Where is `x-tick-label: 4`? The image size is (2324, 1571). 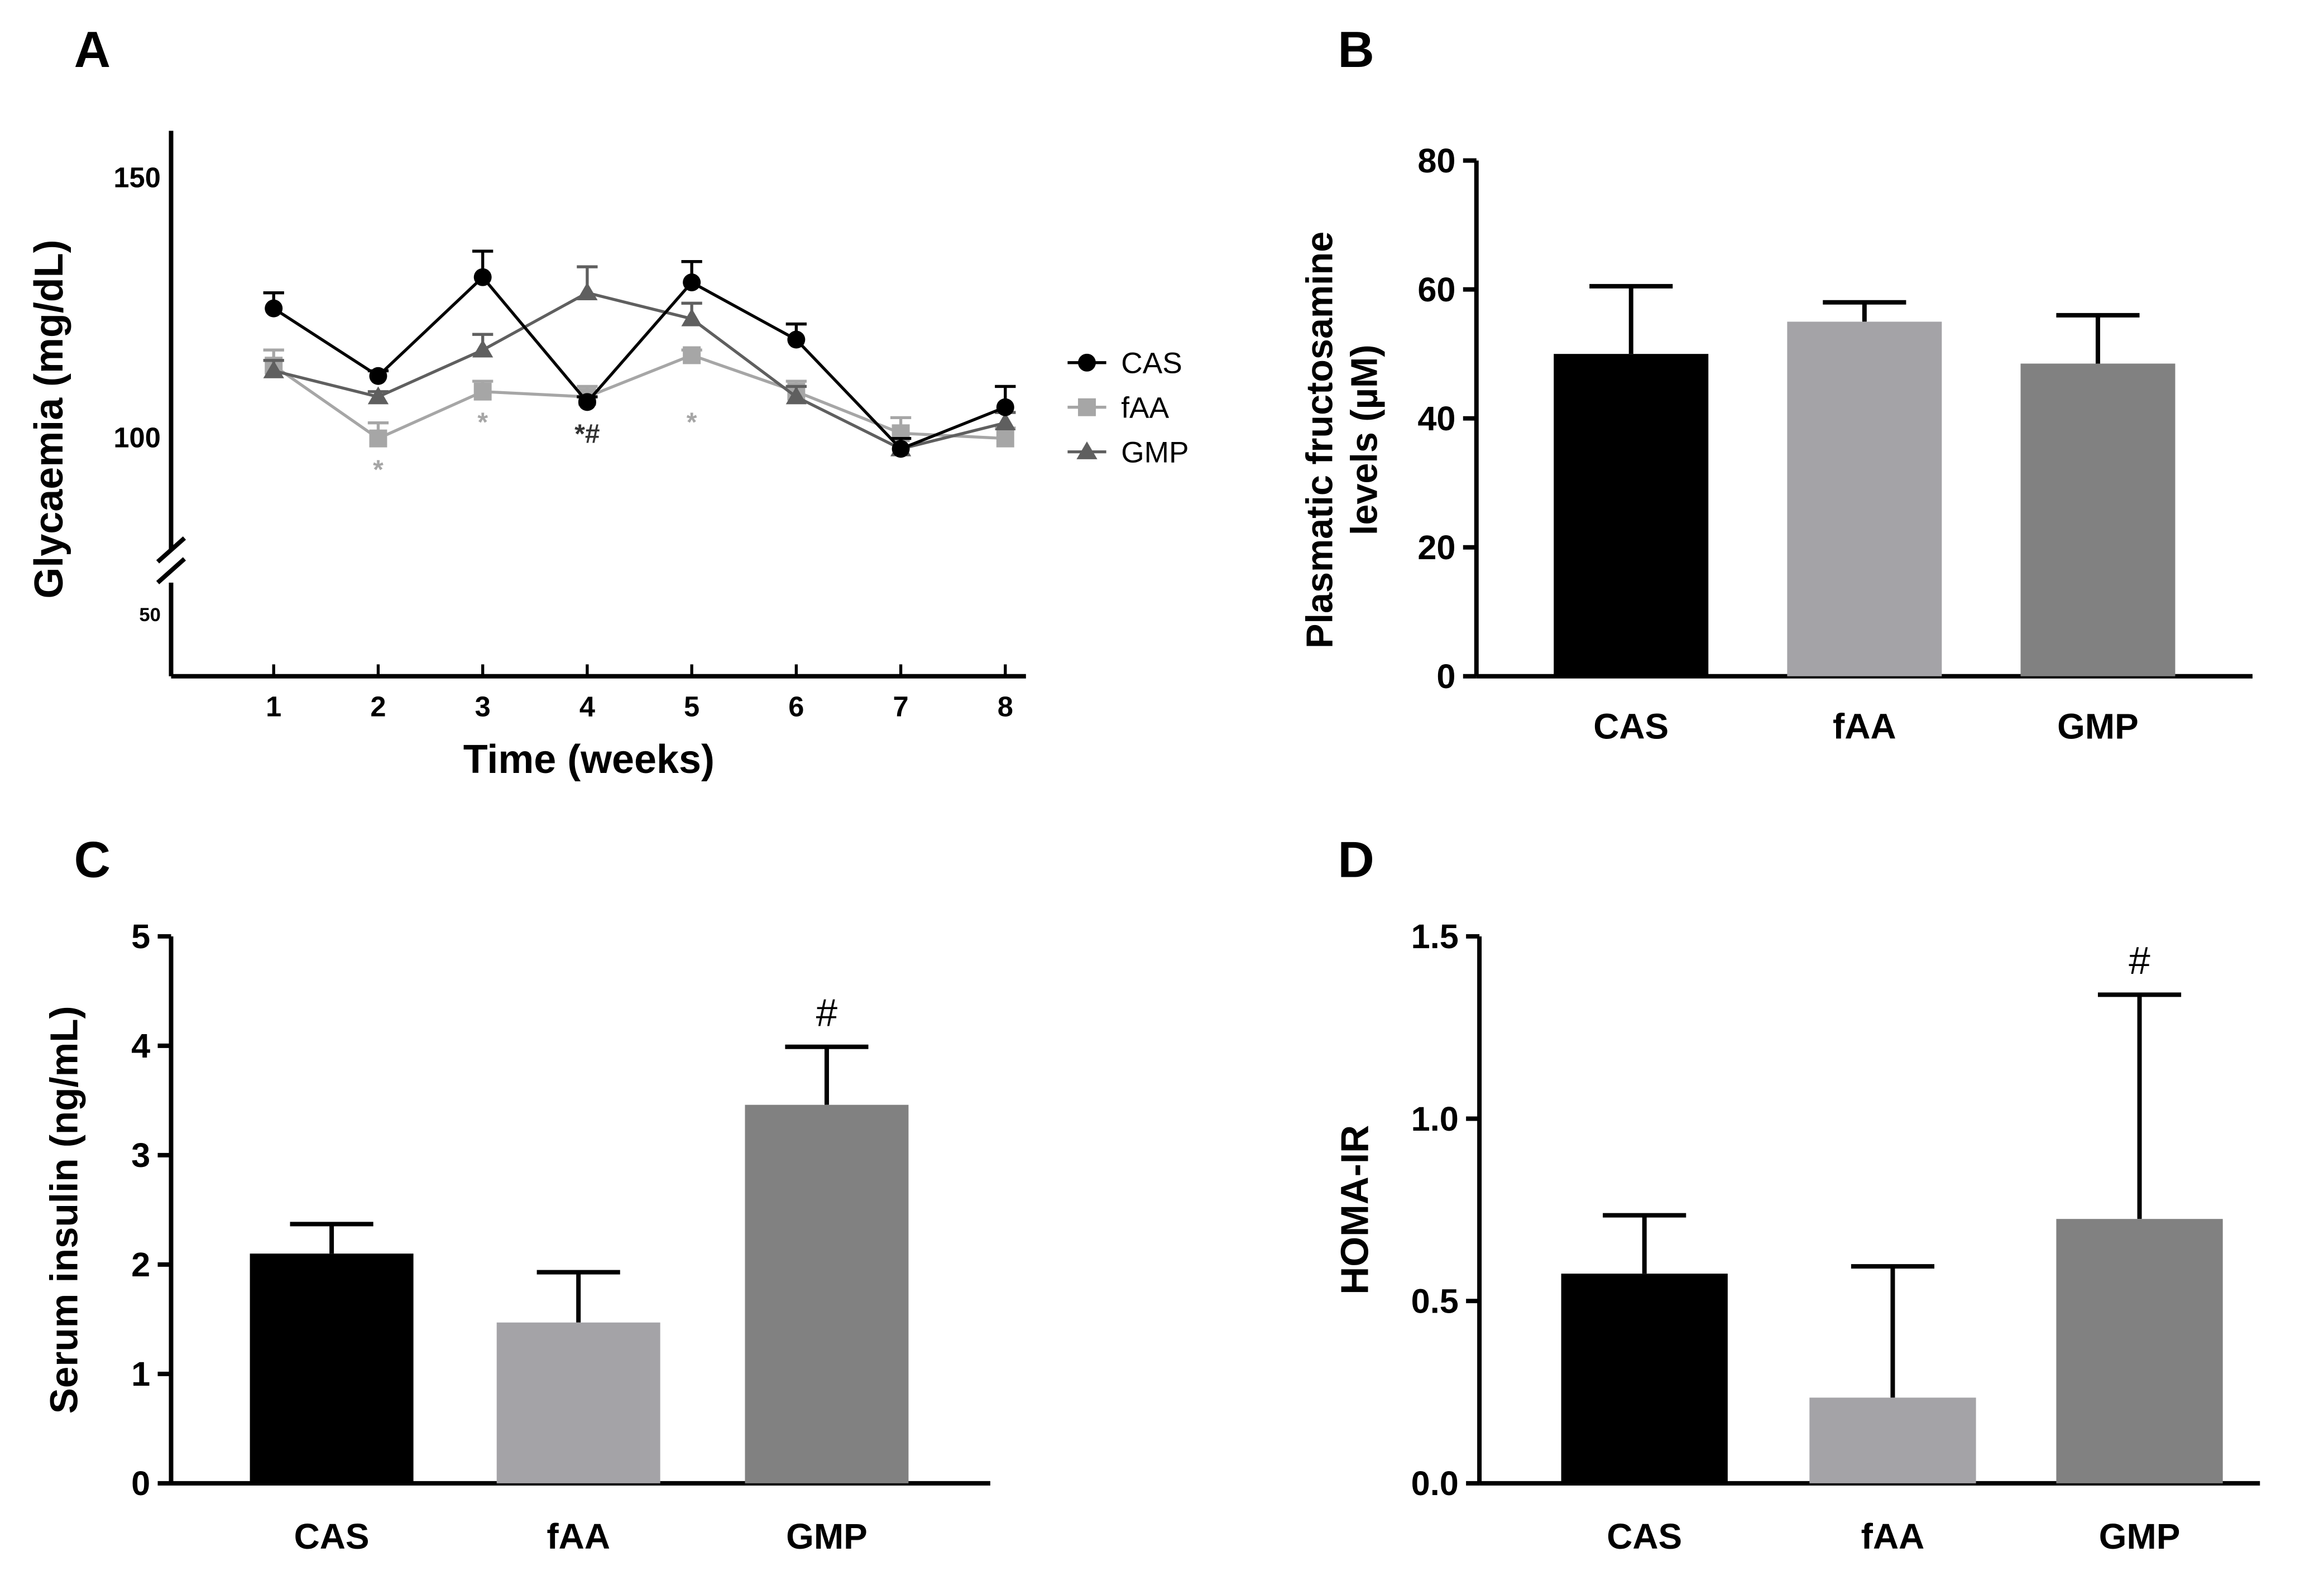
x-tick-label: 4 is located at coordinates (587, 707).